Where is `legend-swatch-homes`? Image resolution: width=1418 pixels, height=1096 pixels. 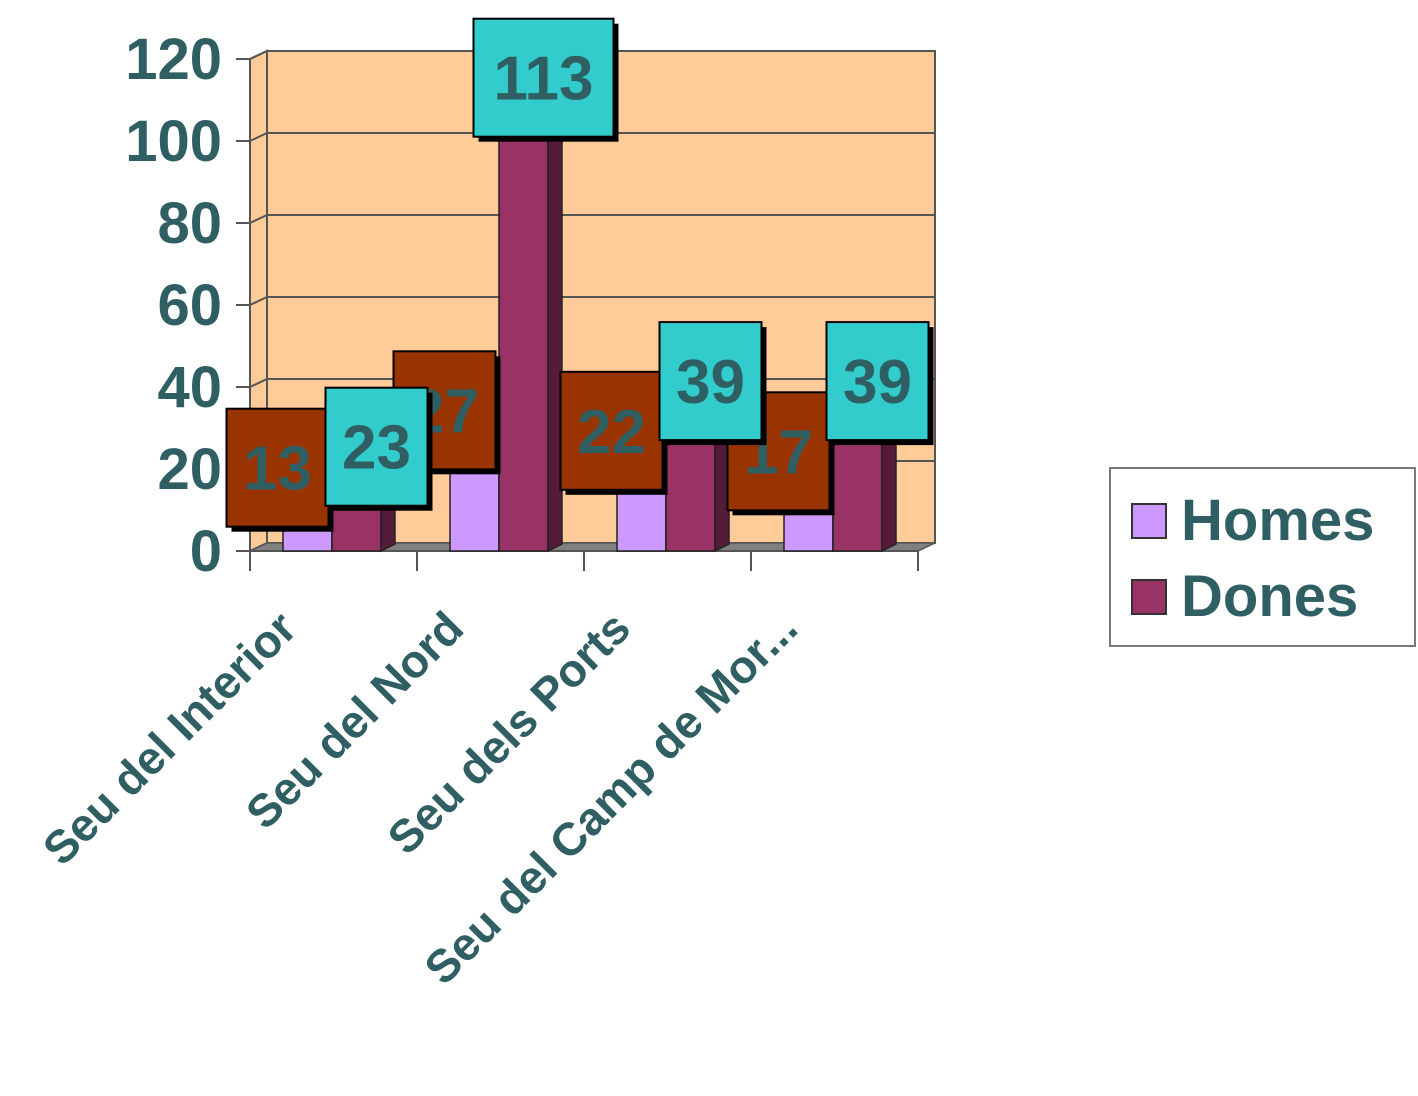
legend-swatch-homes is located at coordinates (1149, 521).